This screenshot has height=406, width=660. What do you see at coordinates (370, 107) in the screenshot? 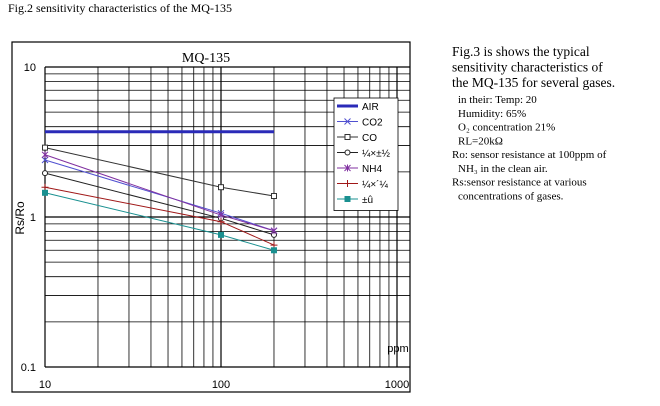
I see `legend-label: AIR` at bounding box center [370, 107].